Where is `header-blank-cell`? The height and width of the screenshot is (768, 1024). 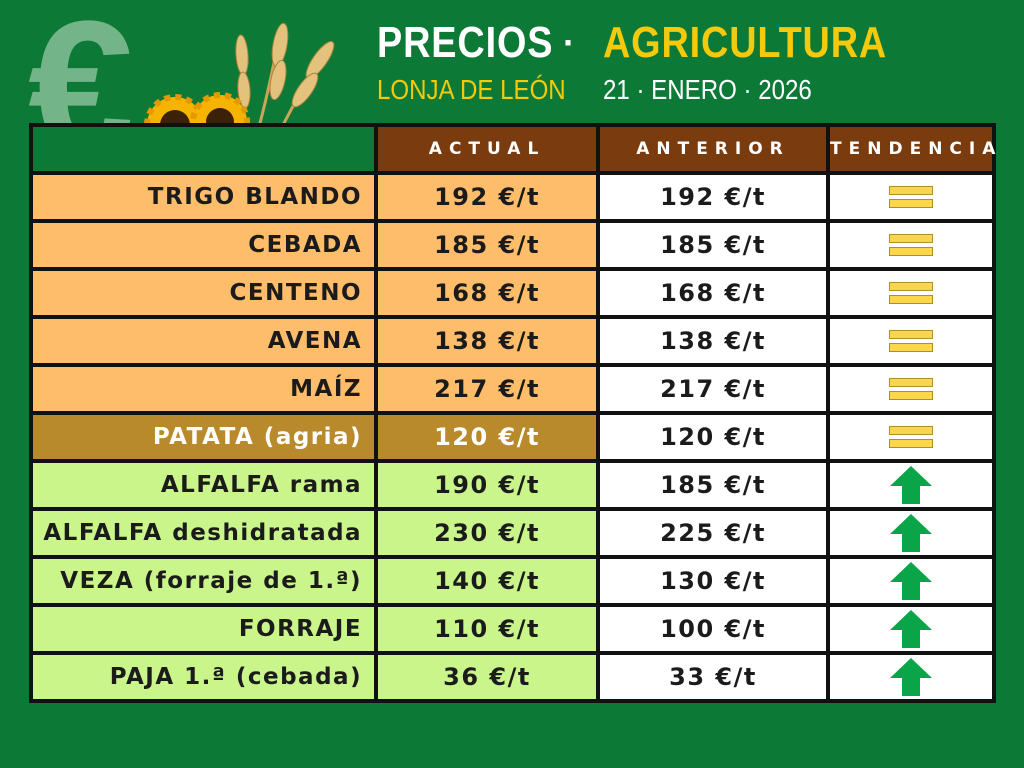 header-blank-cell is located at coordinates (203, 149).